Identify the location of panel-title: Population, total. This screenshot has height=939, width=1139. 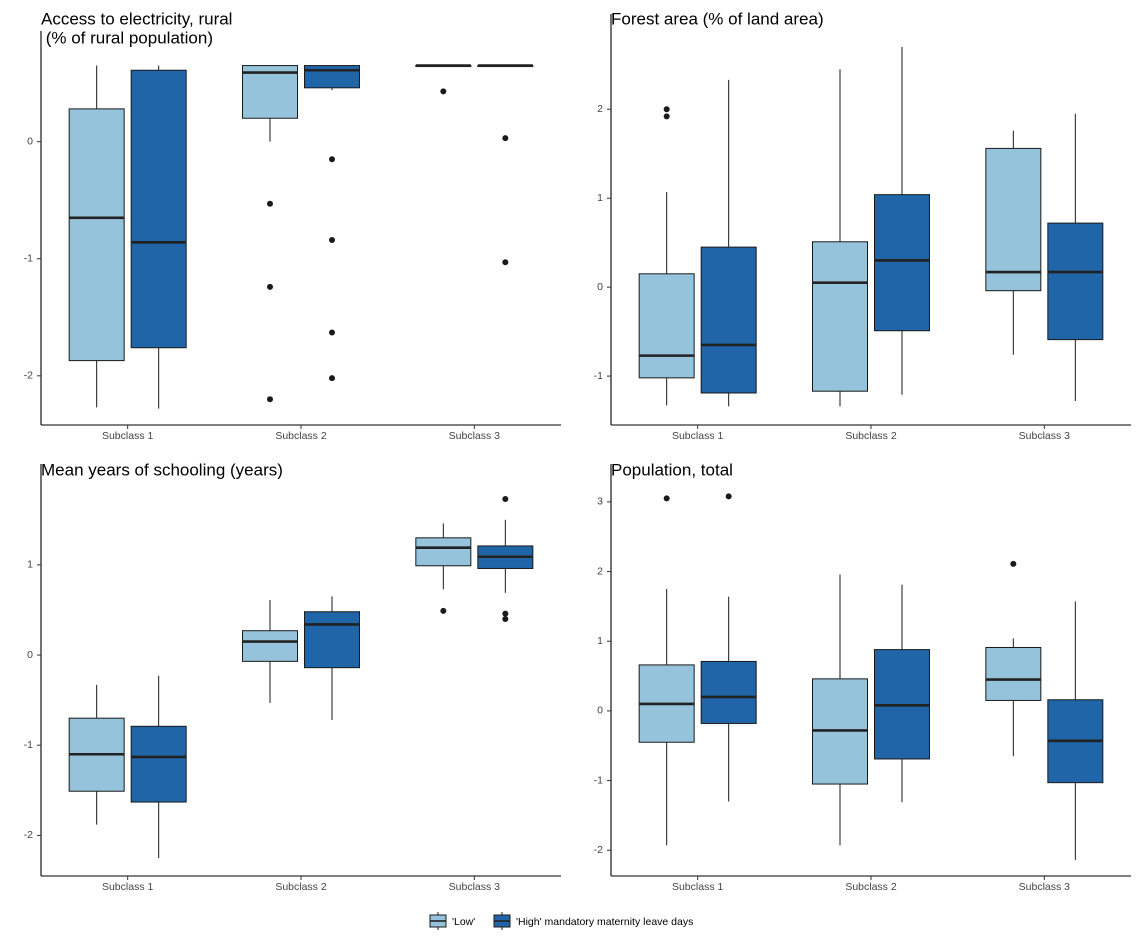
(672, 469).